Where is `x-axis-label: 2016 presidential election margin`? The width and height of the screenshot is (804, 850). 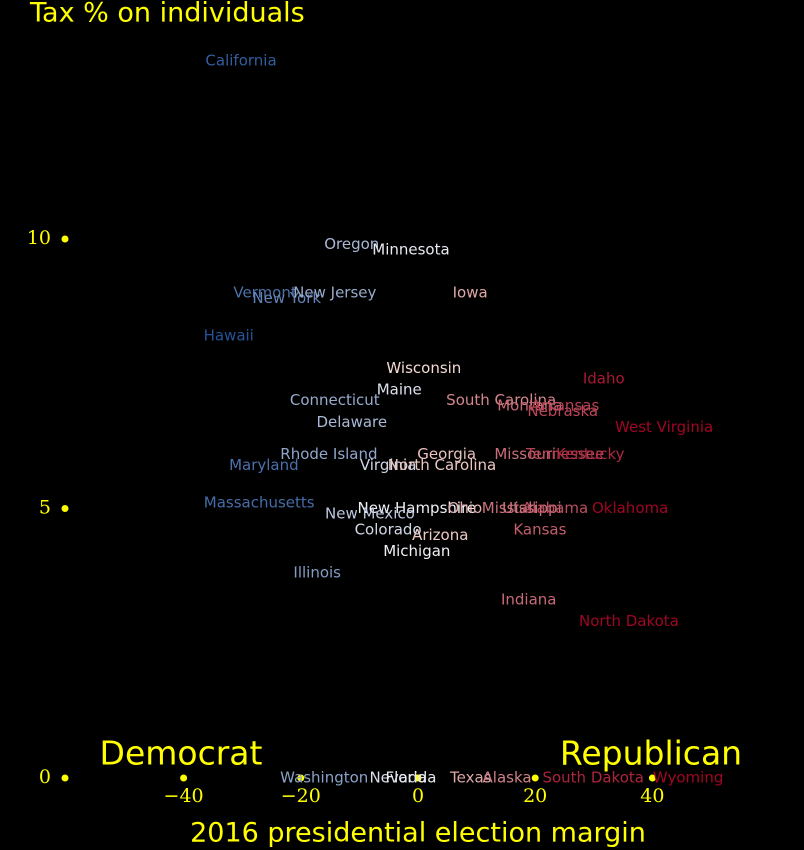
x-axis-label: 2016 presidential election margin is located at coordinates (418, 833).